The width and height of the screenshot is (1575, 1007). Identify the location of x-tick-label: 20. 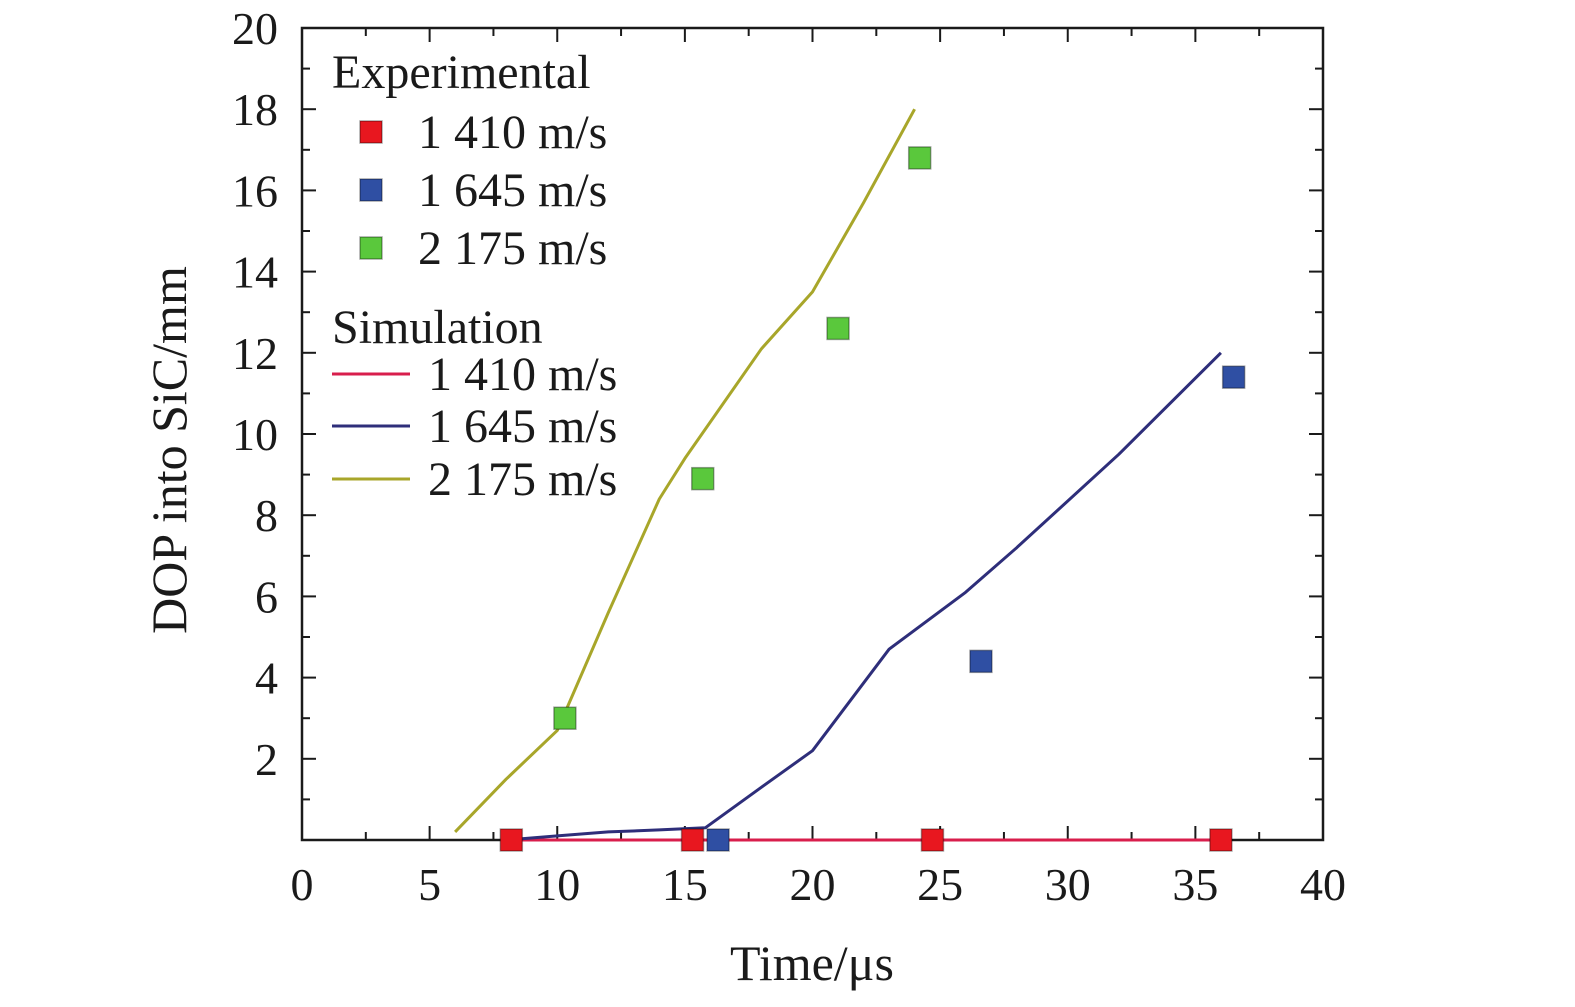
(813, 884).